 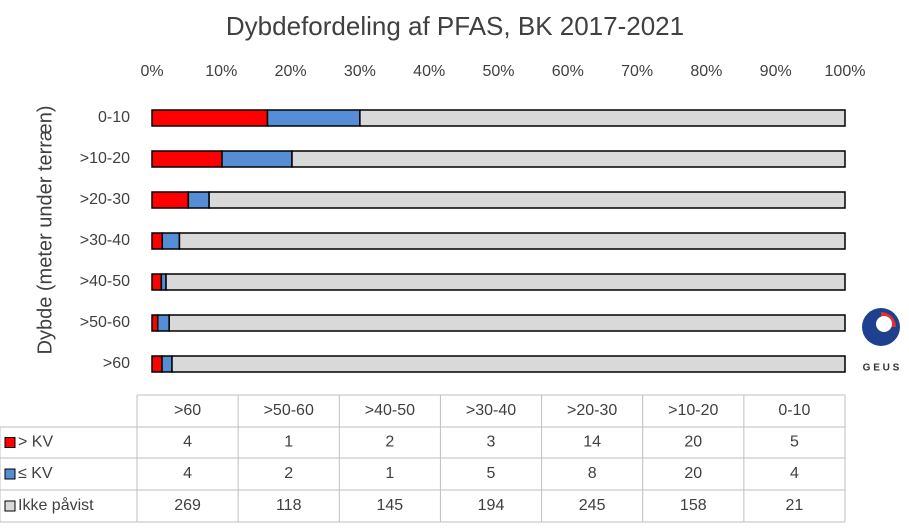 What do you see at coordinates (637, 71) in the screenshot?
I see `x-tick-label: 70%` at bounding box center [637, 71].